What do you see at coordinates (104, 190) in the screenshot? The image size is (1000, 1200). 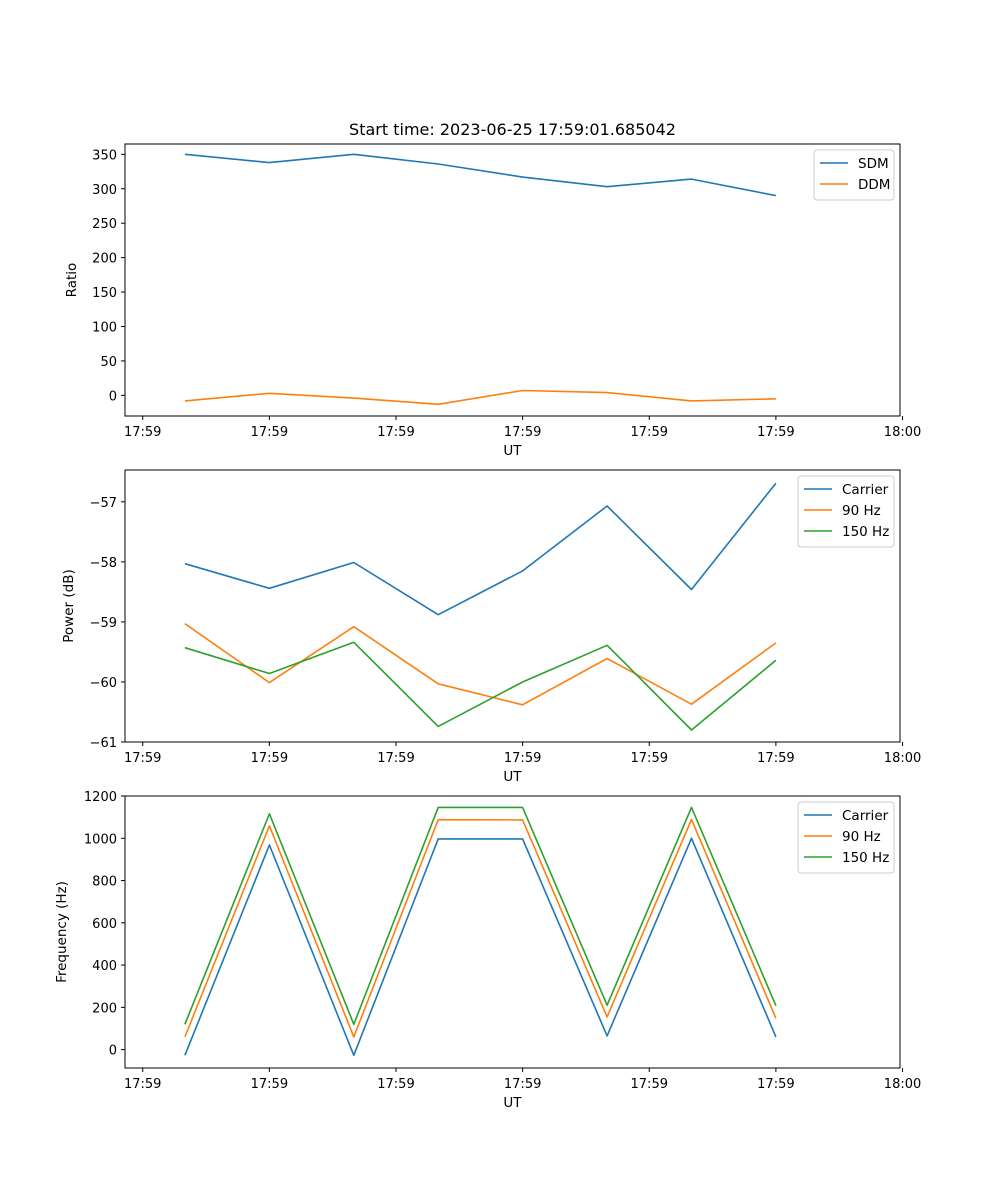 I see `y-tick-label: 300` at bounding box center [104, 190].